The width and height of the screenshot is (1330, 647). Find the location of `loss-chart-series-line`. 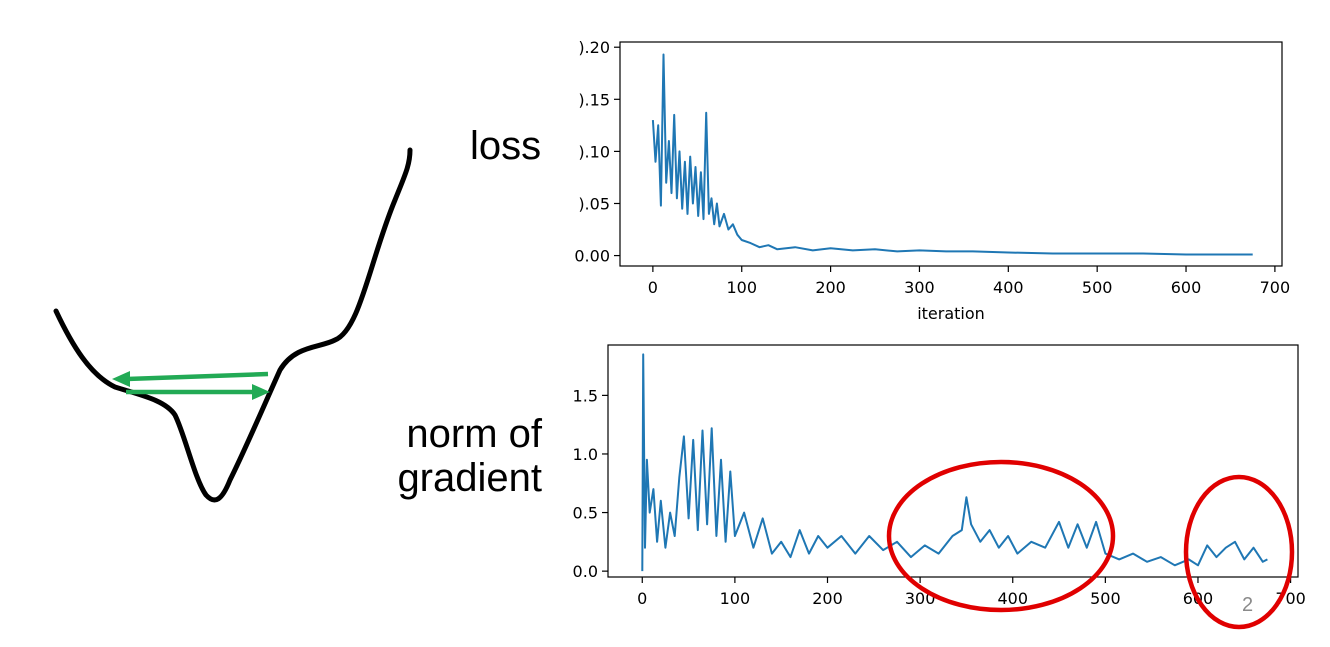

loss-chart-series-line is located at coordinates (952, 154).